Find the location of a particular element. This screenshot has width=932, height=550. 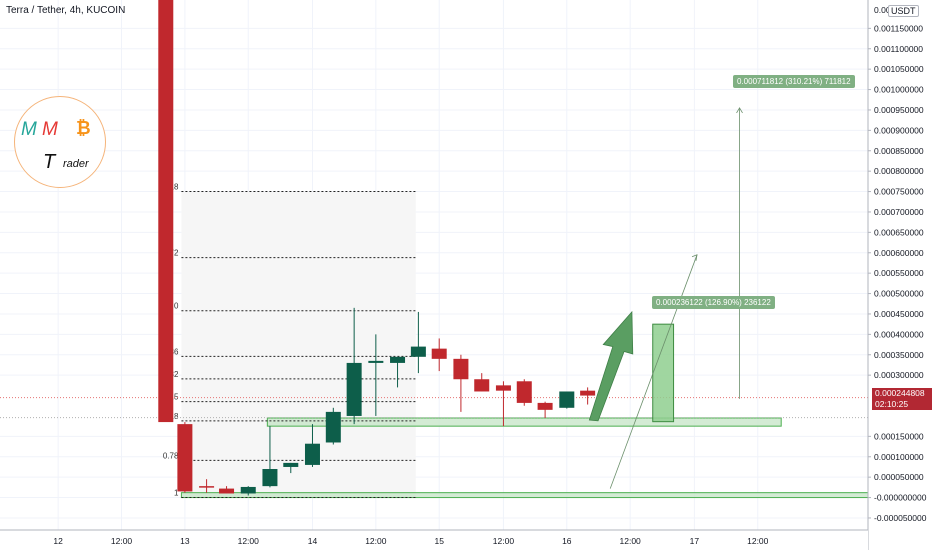

trend-arrow-line is located at coordinates (653, 371).